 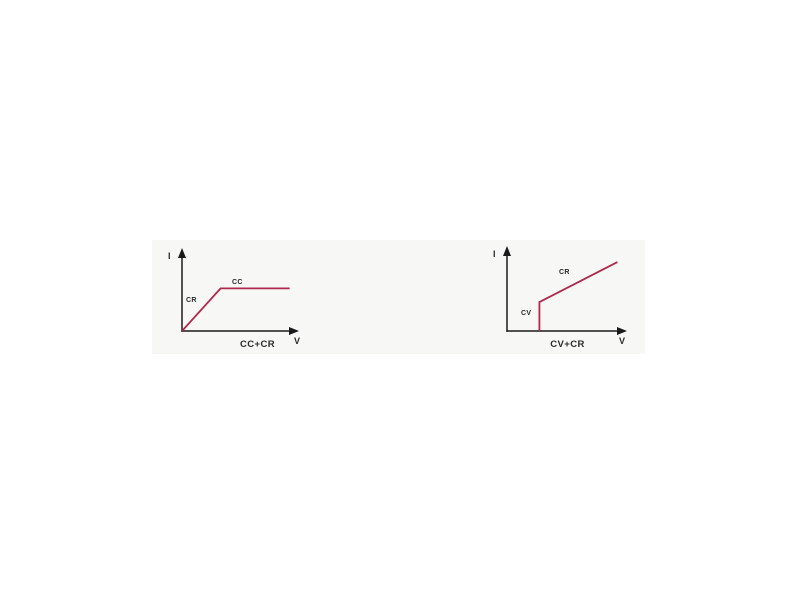 I want to click on cc-cr-diagram: I V CR CC CC+CR, so click(x=235, y=300).